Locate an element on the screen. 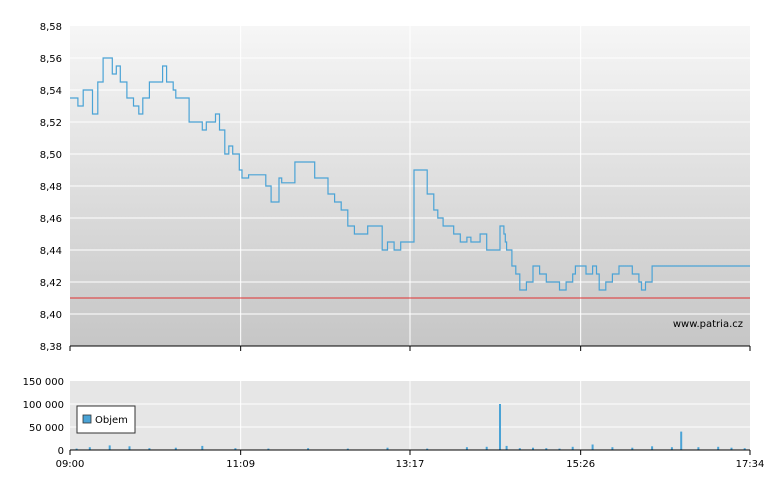 This screenshot has width=780, height=494. legend: Objem is located at coordinates (106, 419).